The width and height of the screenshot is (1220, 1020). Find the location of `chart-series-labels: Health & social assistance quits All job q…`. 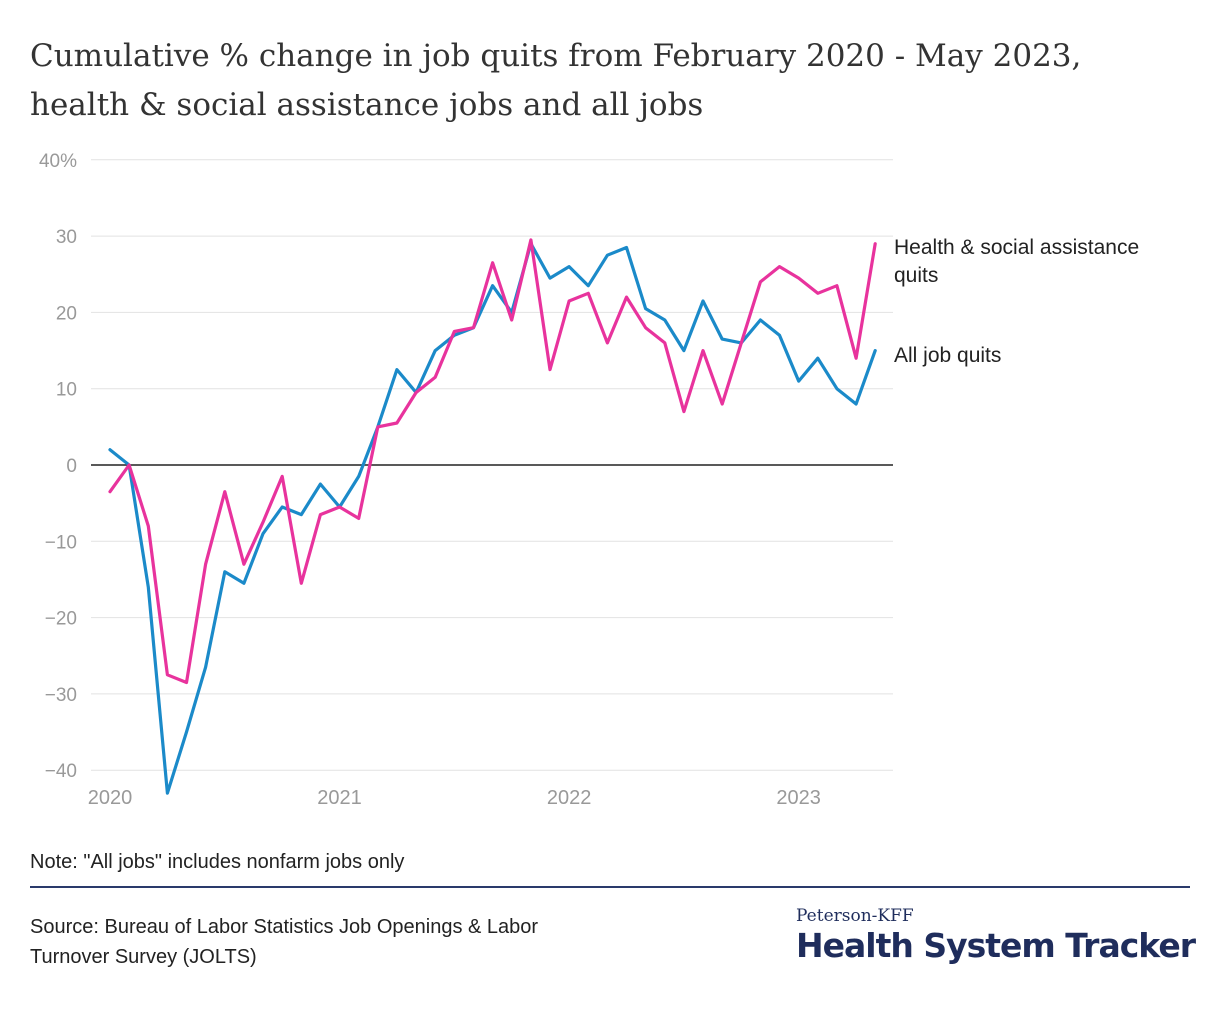

chart-series-labels: Health & social assistance quits All job q… is located at coordinates (1016, 301).